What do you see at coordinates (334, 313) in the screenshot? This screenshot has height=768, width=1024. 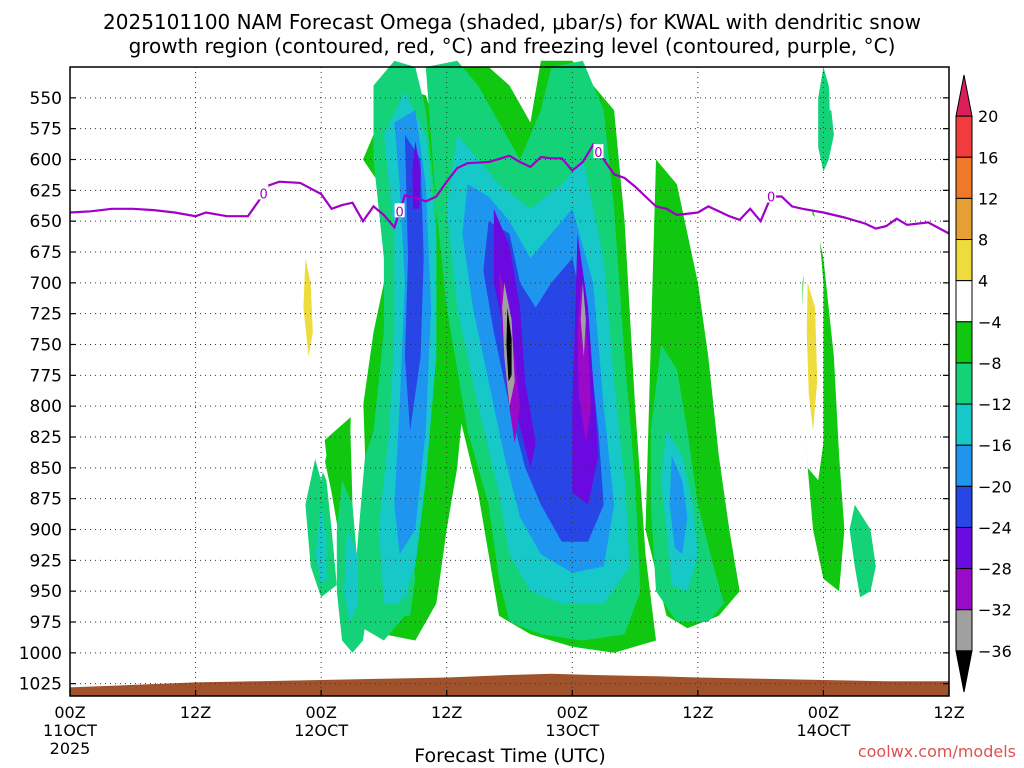 I see `omega-region-y2` at bounding box center [334, 313].